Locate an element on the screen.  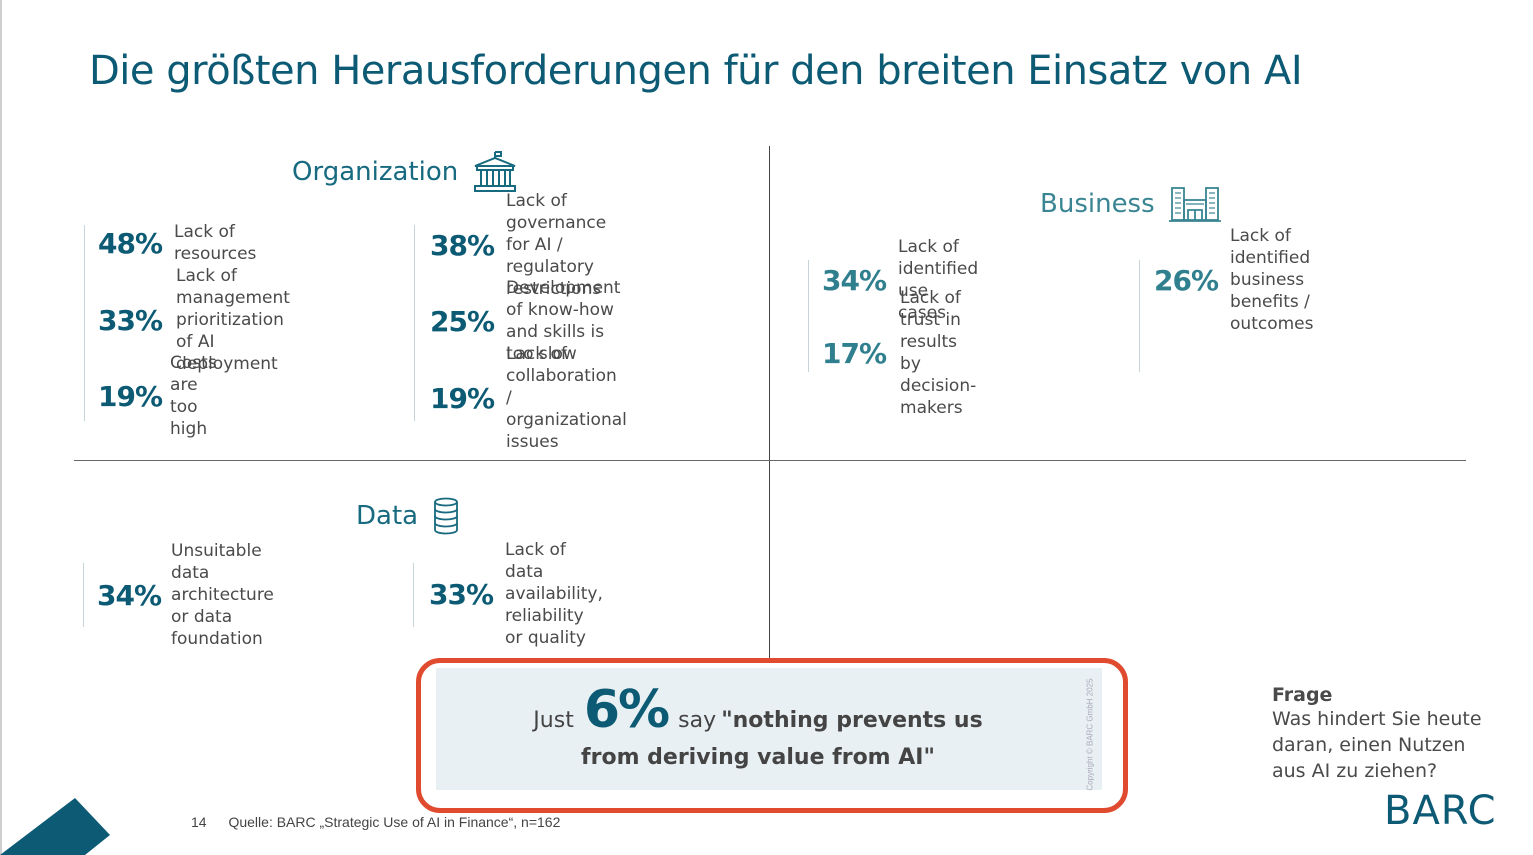
callout-prefix: Just is located at coordinates (553, 720).